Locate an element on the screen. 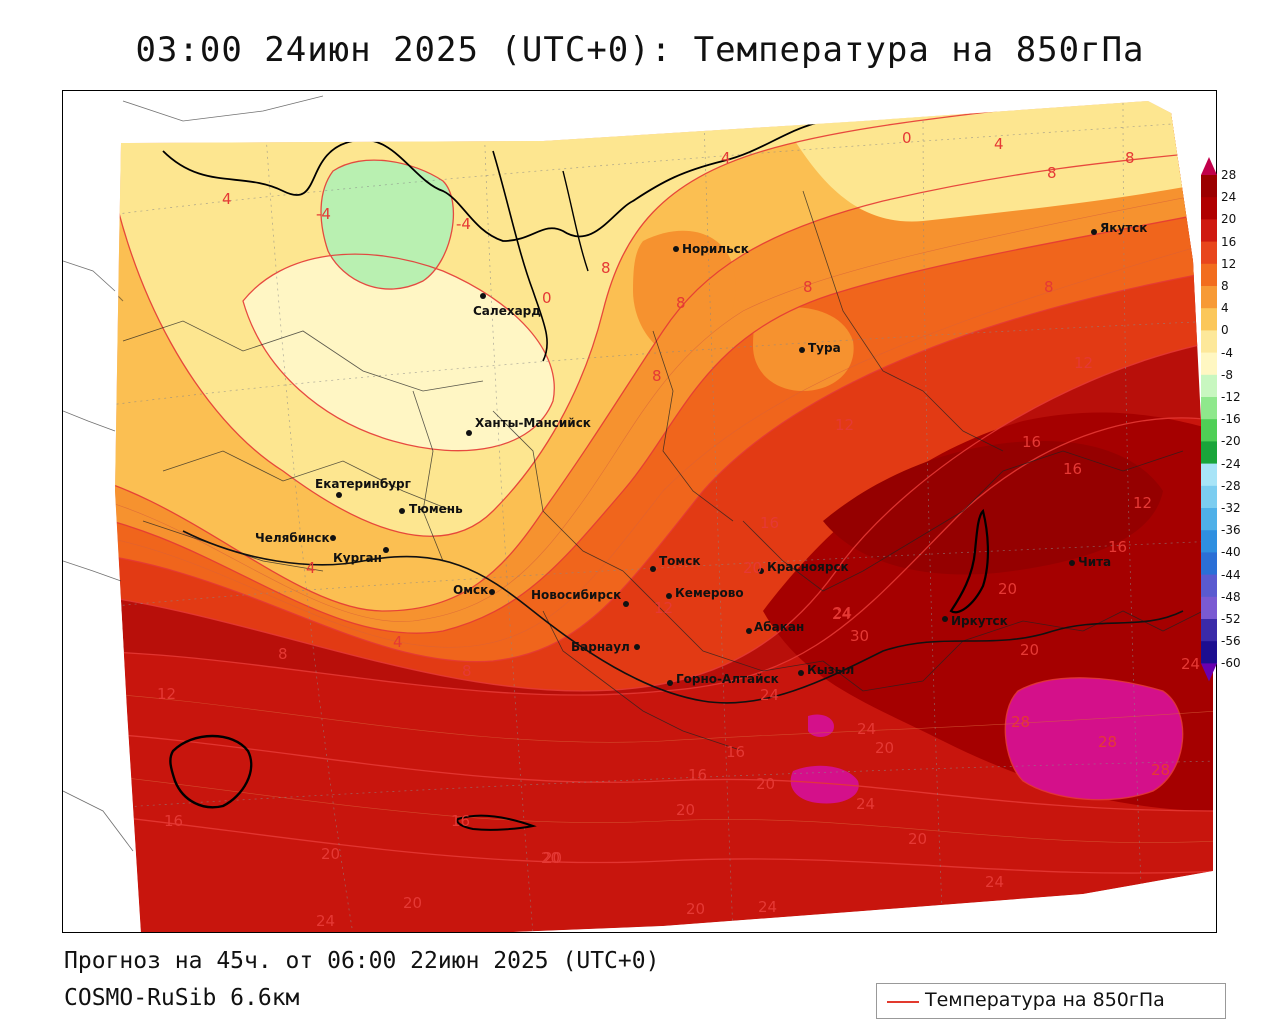 The height and width of the screenshot is (1024, 1280). city-label: Кемерово is located at coordinates (709, 593).